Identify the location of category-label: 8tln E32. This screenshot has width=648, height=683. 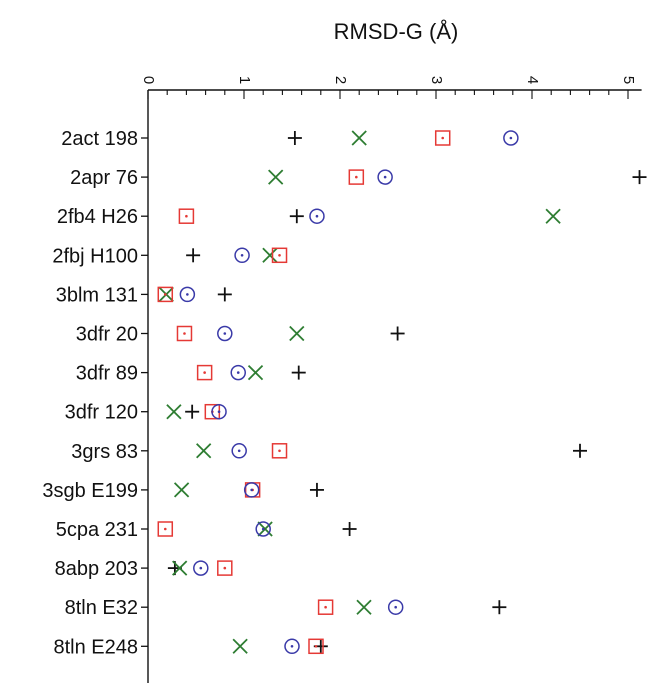
(101, 608).